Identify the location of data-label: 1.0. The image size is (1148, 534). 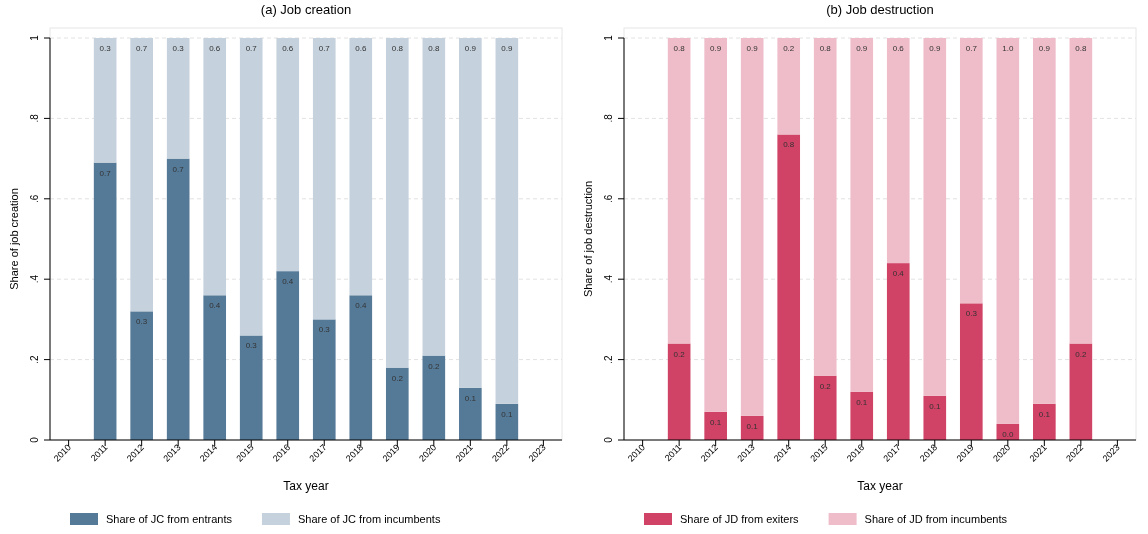
(1008, 48).